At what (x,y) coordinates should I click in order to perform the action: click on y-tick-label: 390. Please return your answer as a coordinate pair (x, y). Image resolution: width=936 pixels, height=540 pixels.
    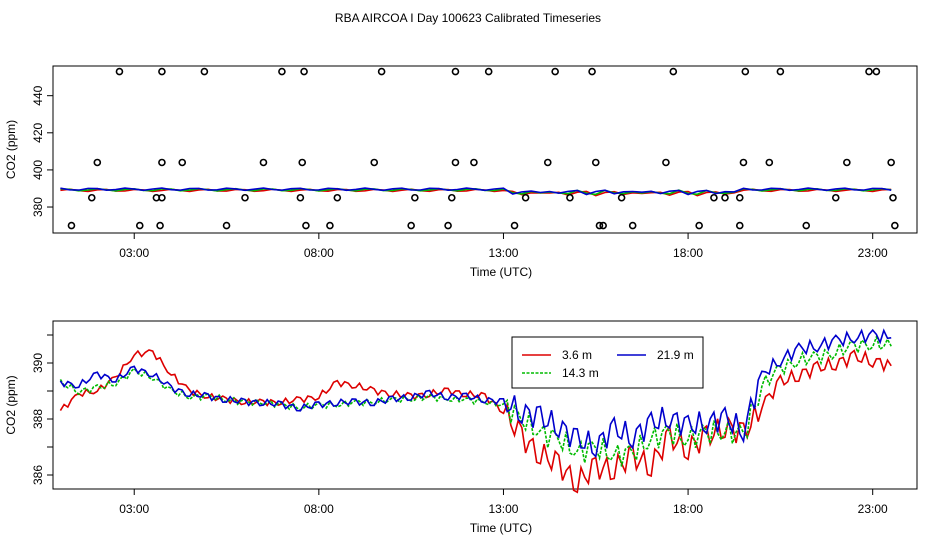
    Looking at the image, I should click on (38, 363).